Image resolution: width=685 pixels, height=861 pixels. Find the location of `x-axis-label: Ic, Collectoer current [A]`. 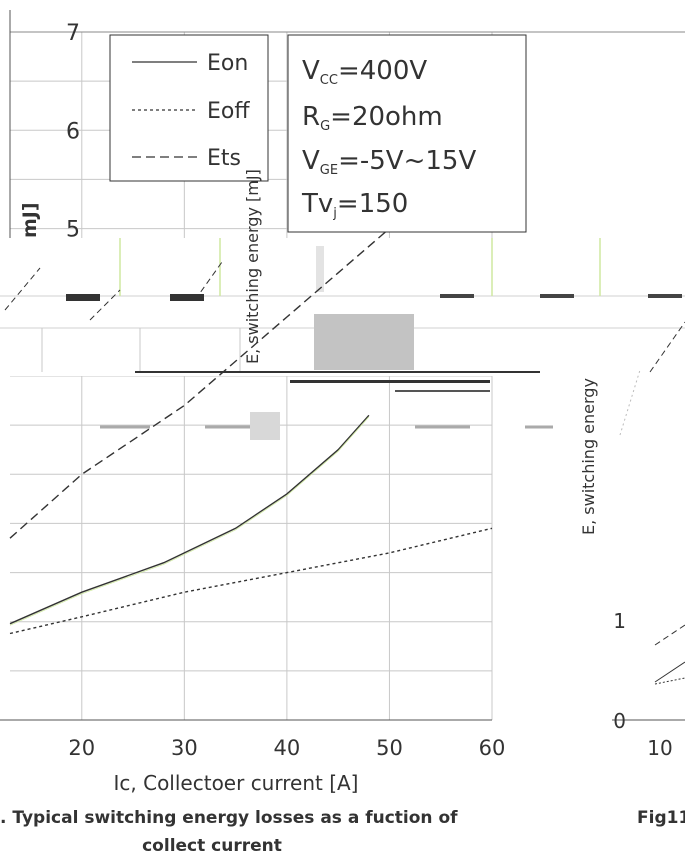

x-axis-label: Ic, Collectoer current [A] is located at coordinates (236, 783).